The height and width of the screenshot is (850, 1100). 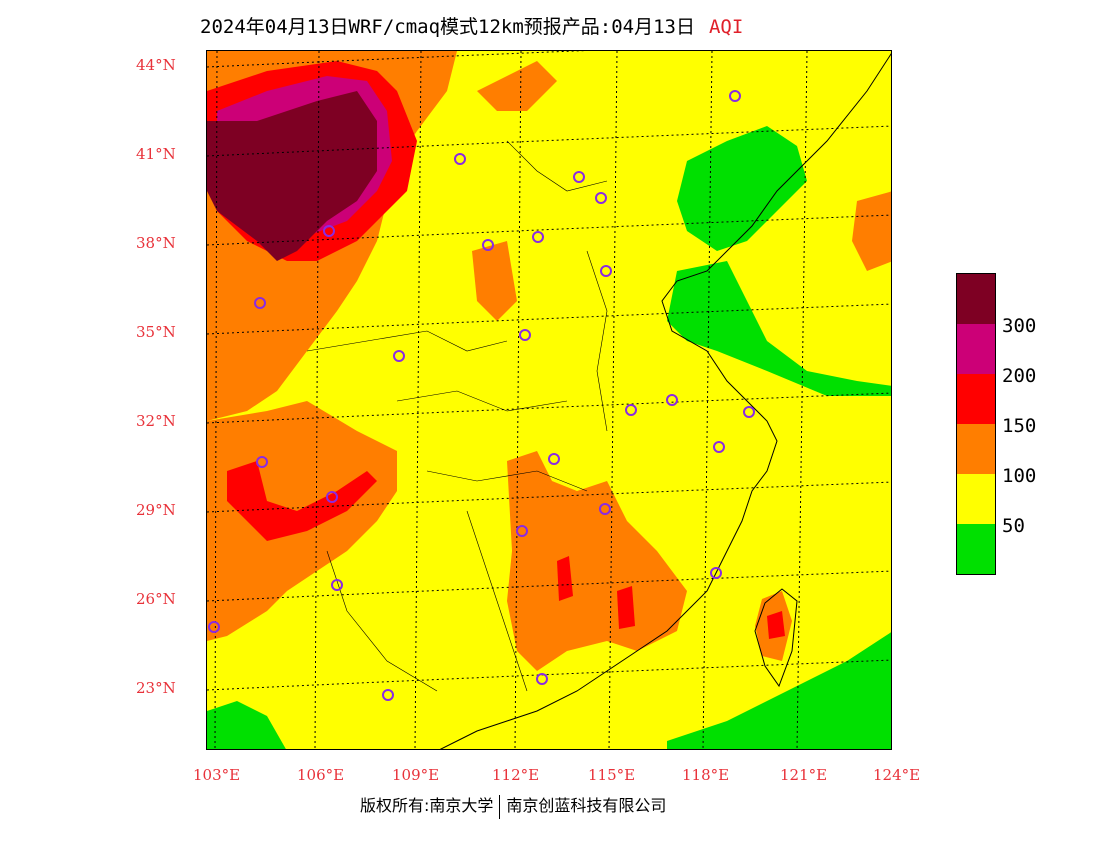 What do you see at coordinates (597, 561) in the screenshot?
I see `aqi-zone-orange-south-central` at bounding box center [597, 561].